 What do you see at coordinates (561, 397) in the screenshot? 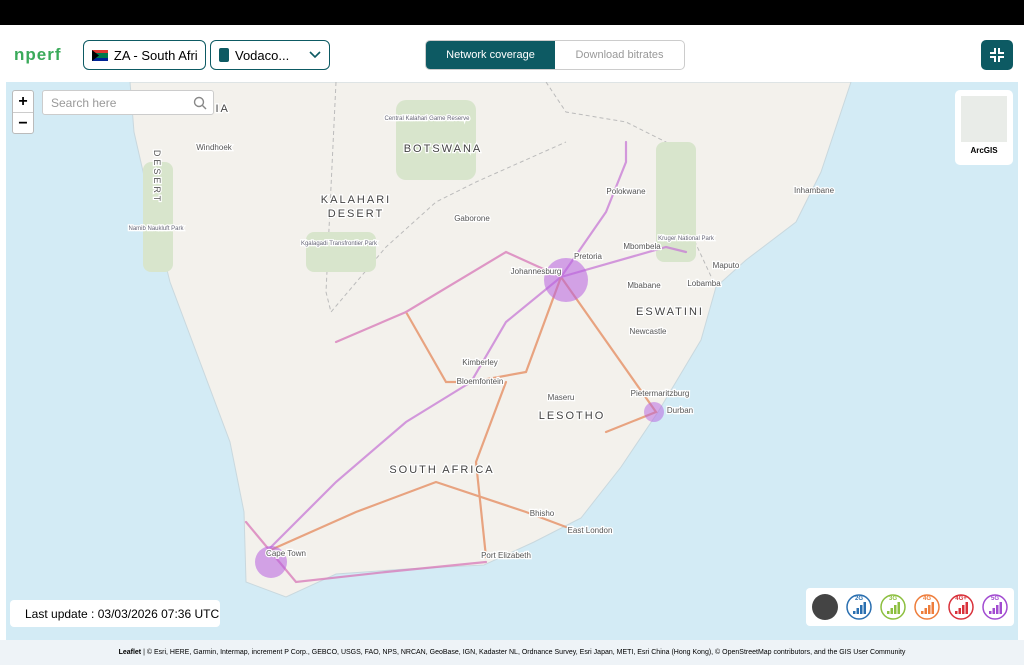
I see `place-label: Maseru` at bounding box center [561, 397].